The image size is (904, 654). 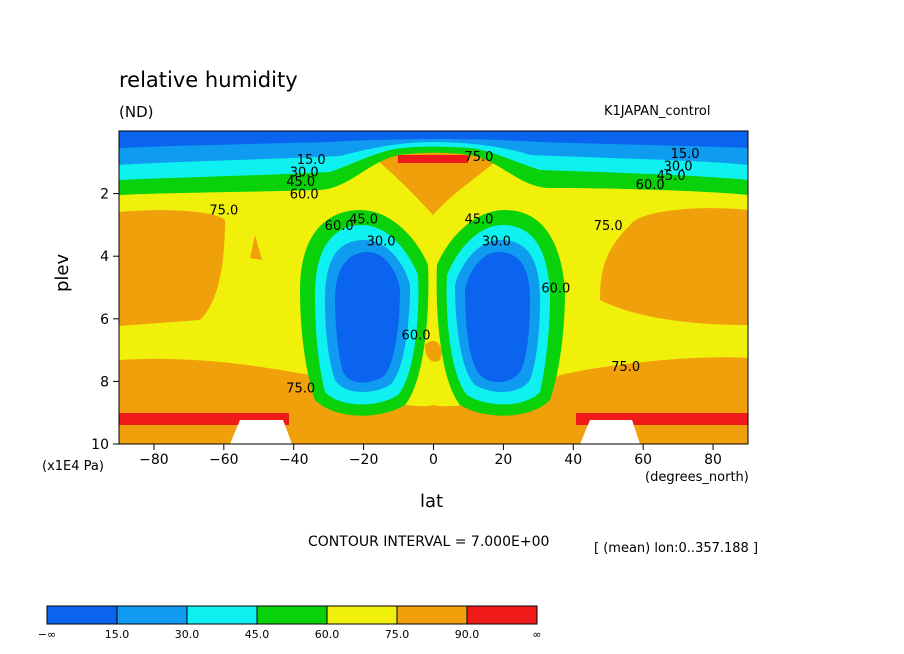 I want to click on x-tick-label: −60, so click(x=224, y=460).